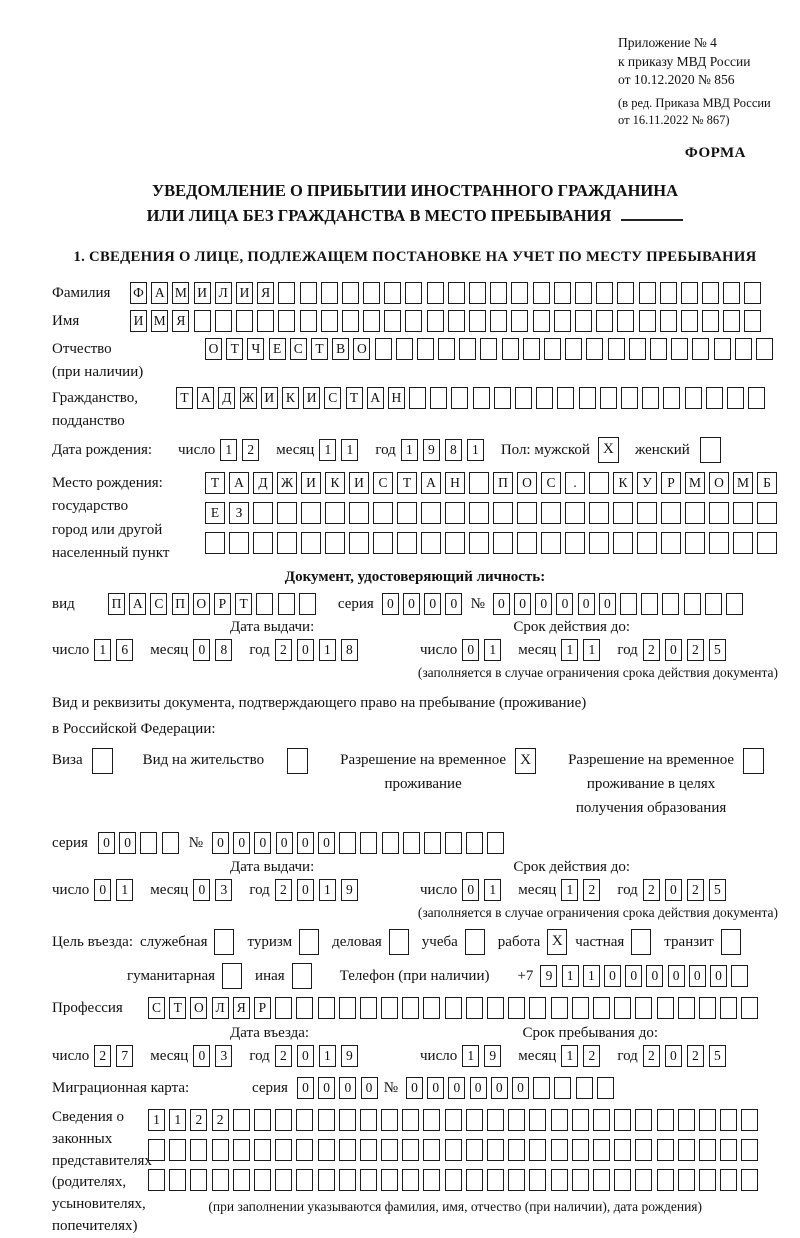 The image size is (800, 1238). Describe the element at coordinates (319, 349) in the screenshot. I see `char-cell: Т` at that location.